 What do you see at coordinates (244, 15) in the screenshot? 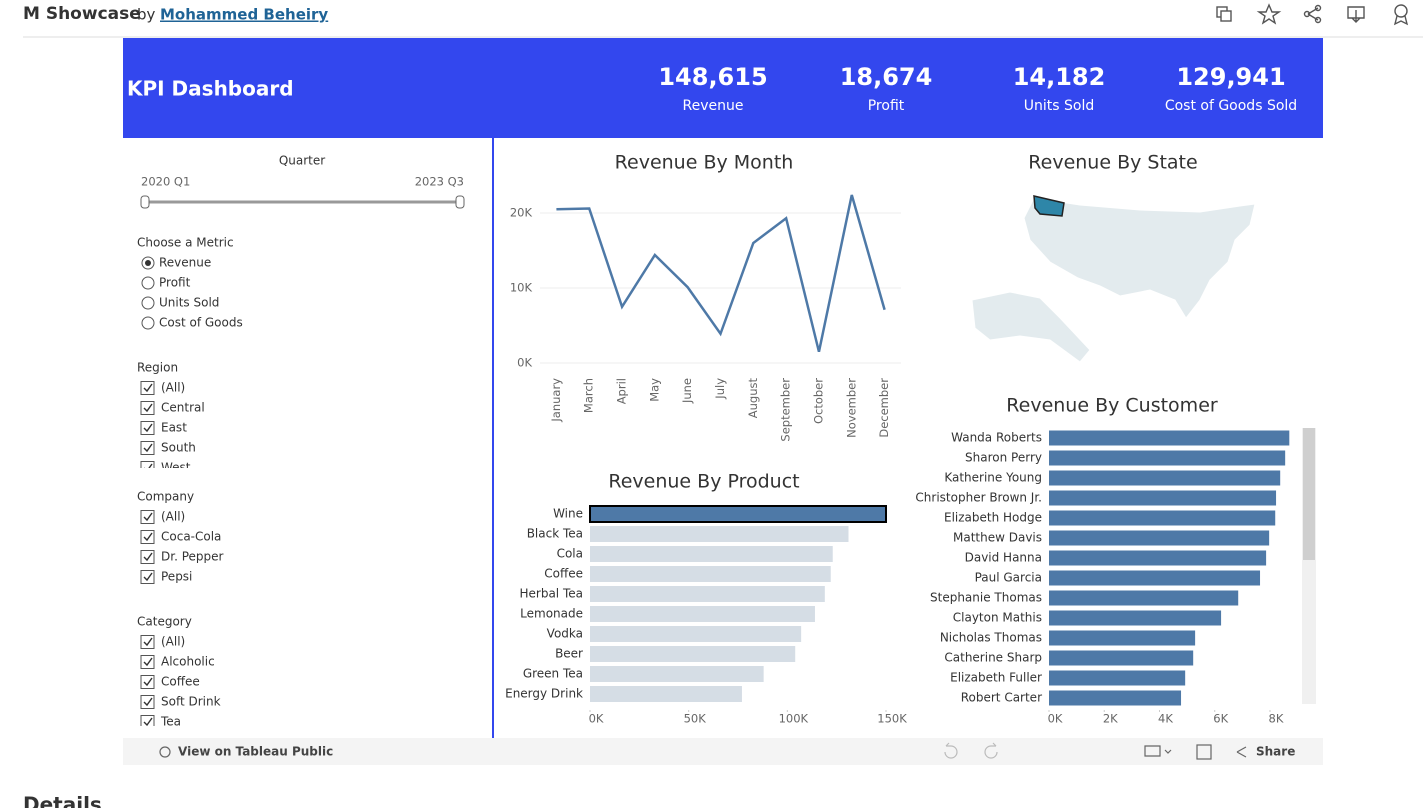
I see `author-link: Mohammed Beheiry` at bounding box center [244, 15].